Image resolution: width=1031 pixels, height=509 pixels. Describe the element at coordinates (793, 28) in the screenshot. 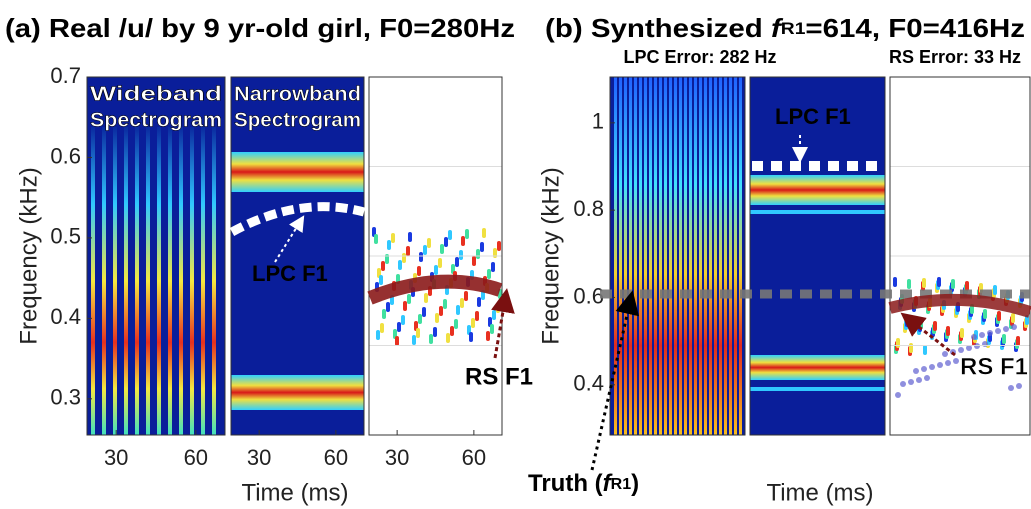

I see `title-part: R1` at that location.